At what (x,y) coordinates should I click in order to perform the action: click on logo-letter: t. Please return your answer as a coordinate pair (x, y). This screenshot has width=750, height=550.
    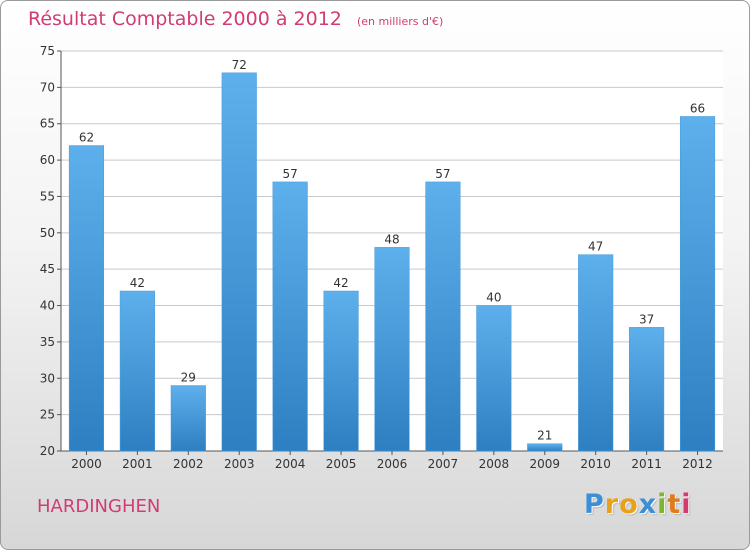
    Looking at the image, I should click on (674, 504).